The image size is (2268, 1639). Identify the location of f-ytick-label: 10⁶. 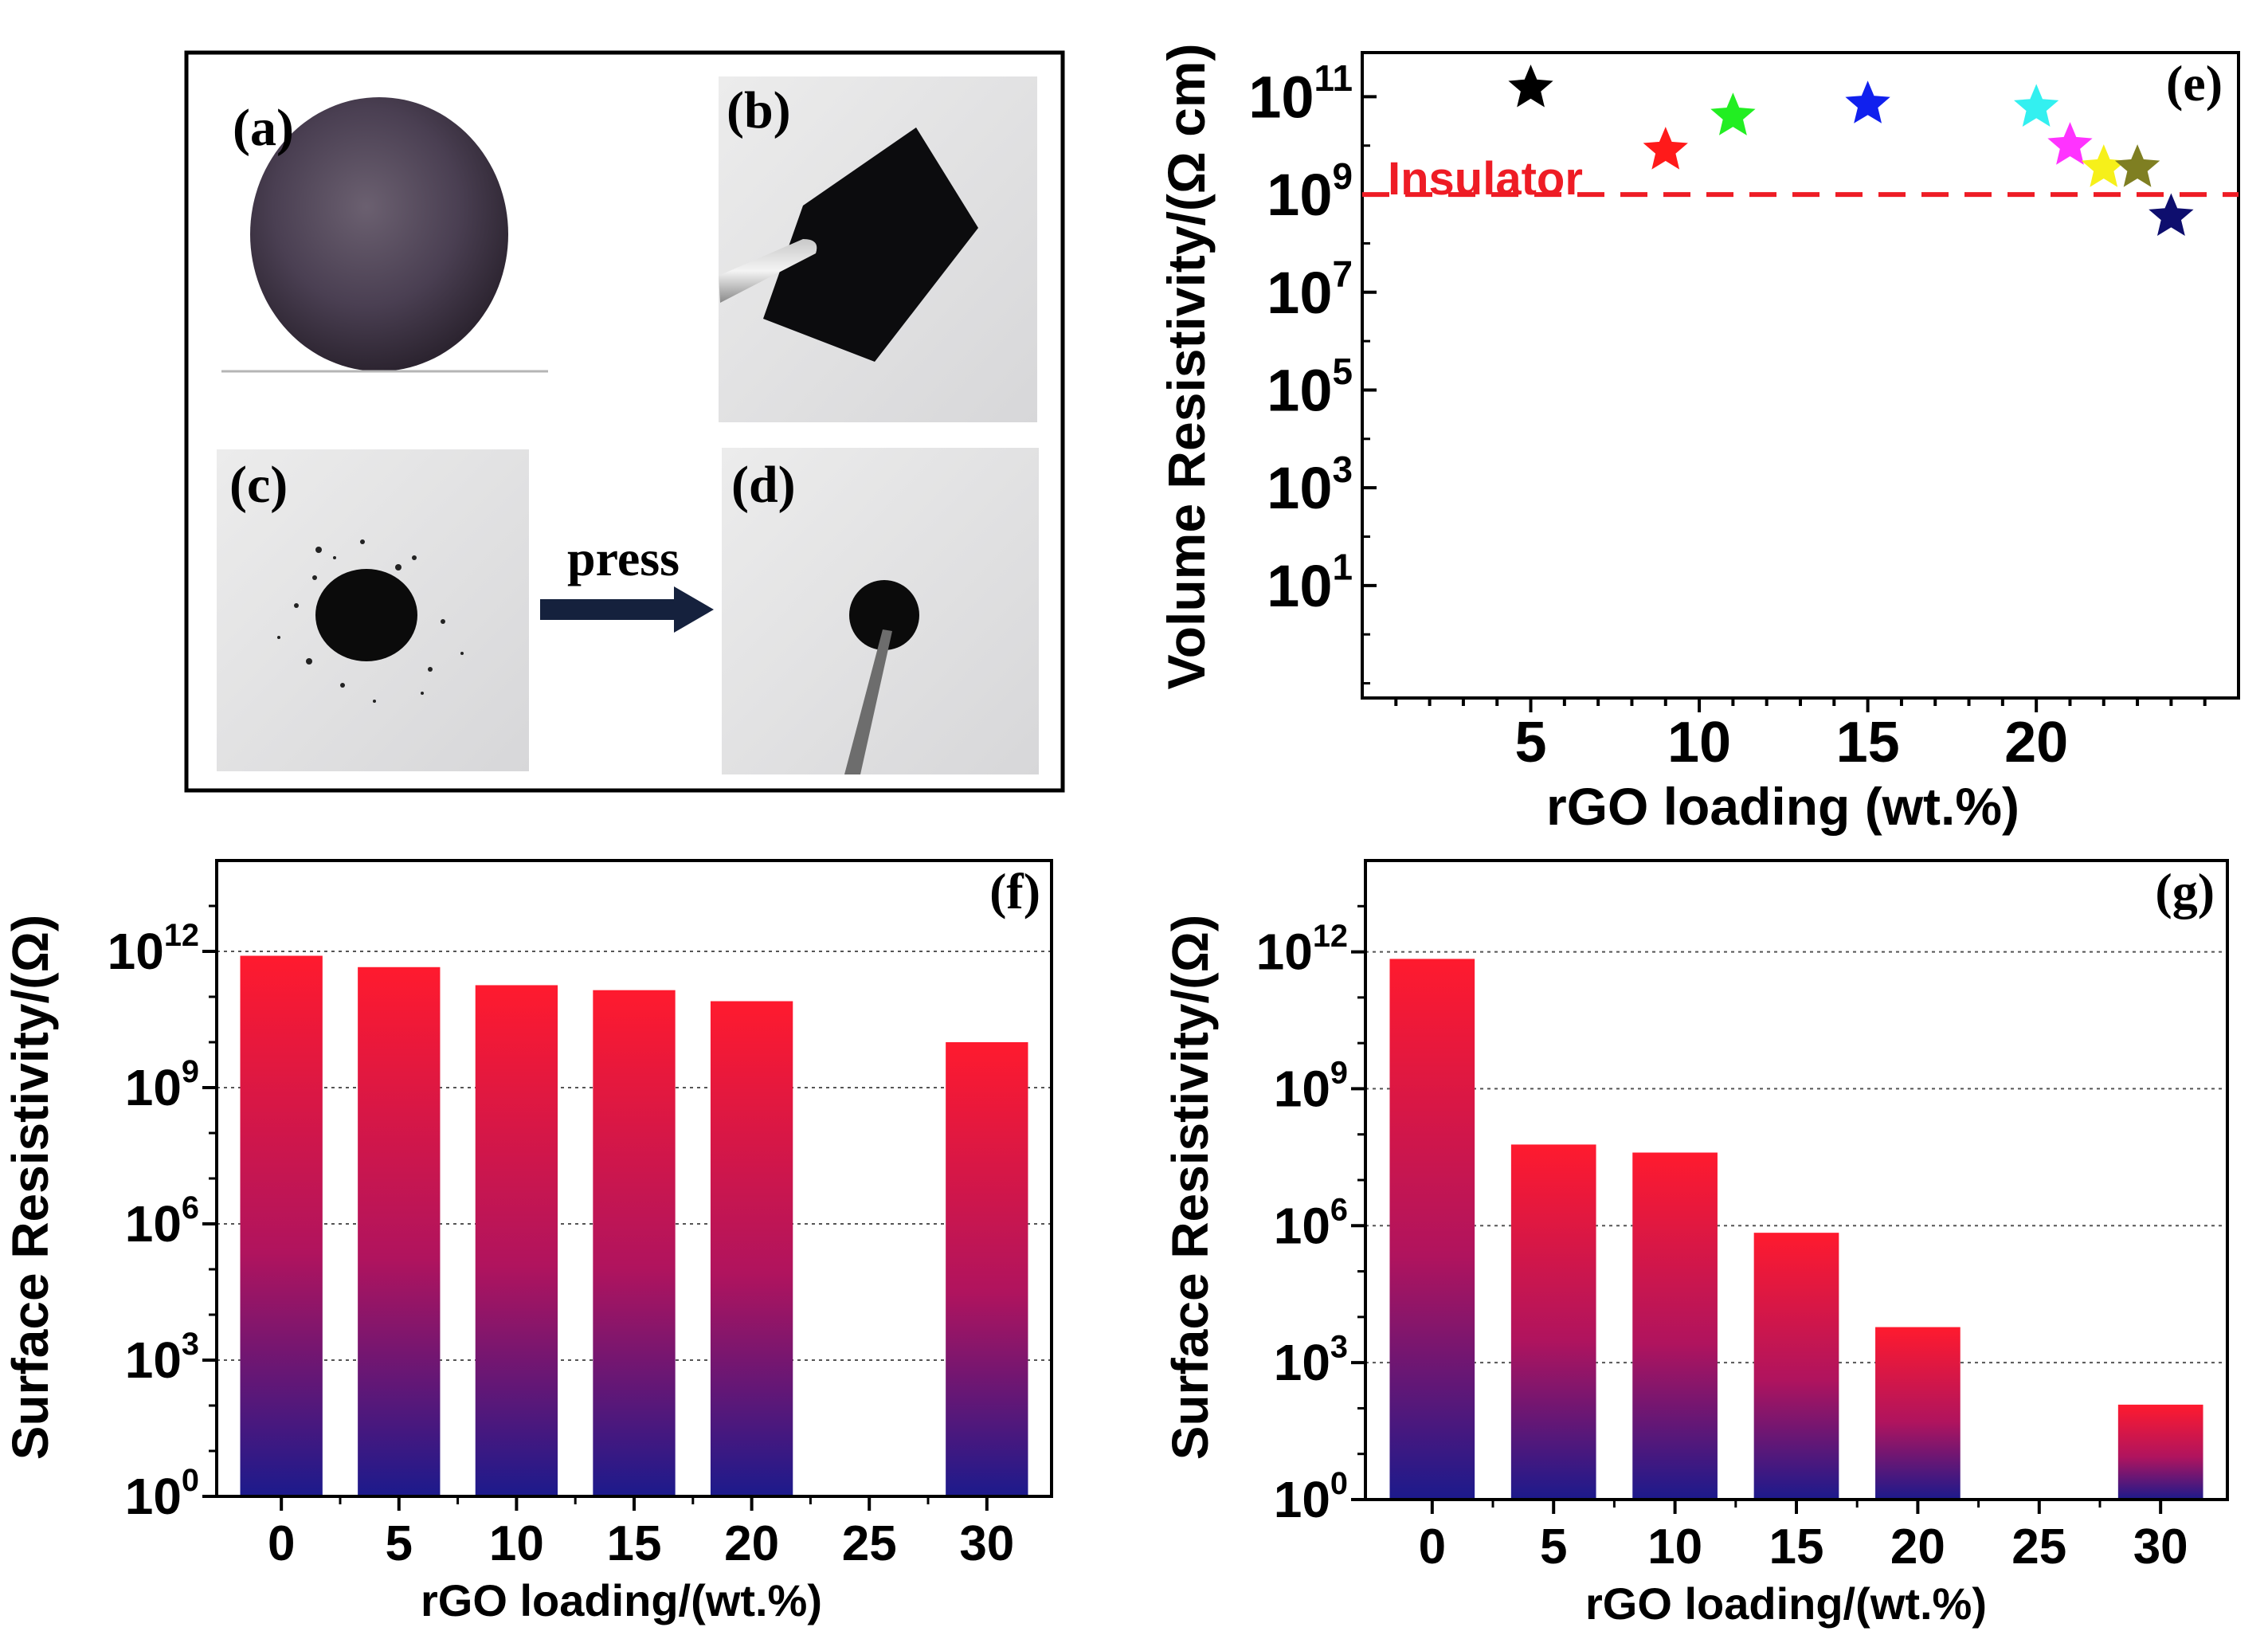
(162, 1221).